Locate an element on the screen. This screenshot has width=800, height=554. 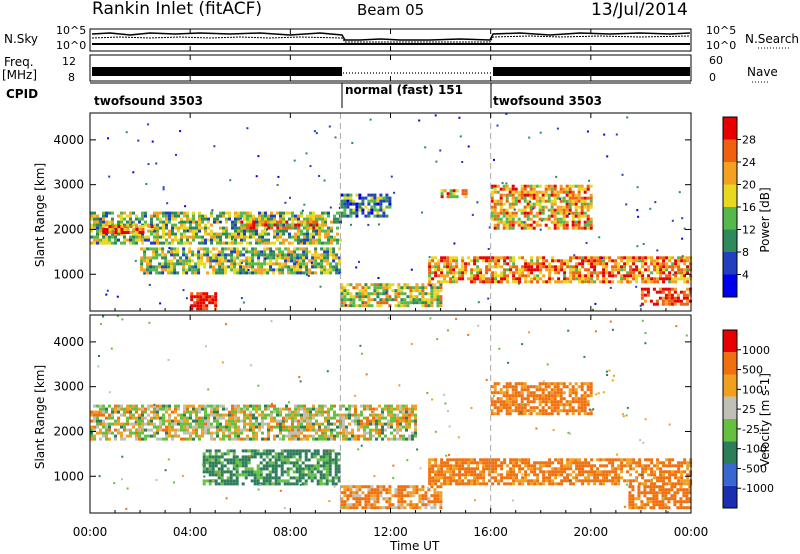
nsky-label: N.Sky is located at coordinates (21, 39).